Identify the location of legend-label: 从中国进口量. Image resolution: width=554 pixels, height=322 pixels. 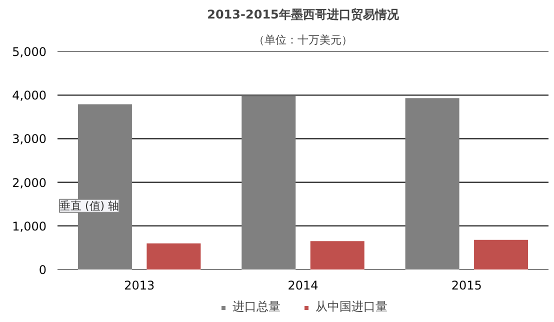
(352, 307).